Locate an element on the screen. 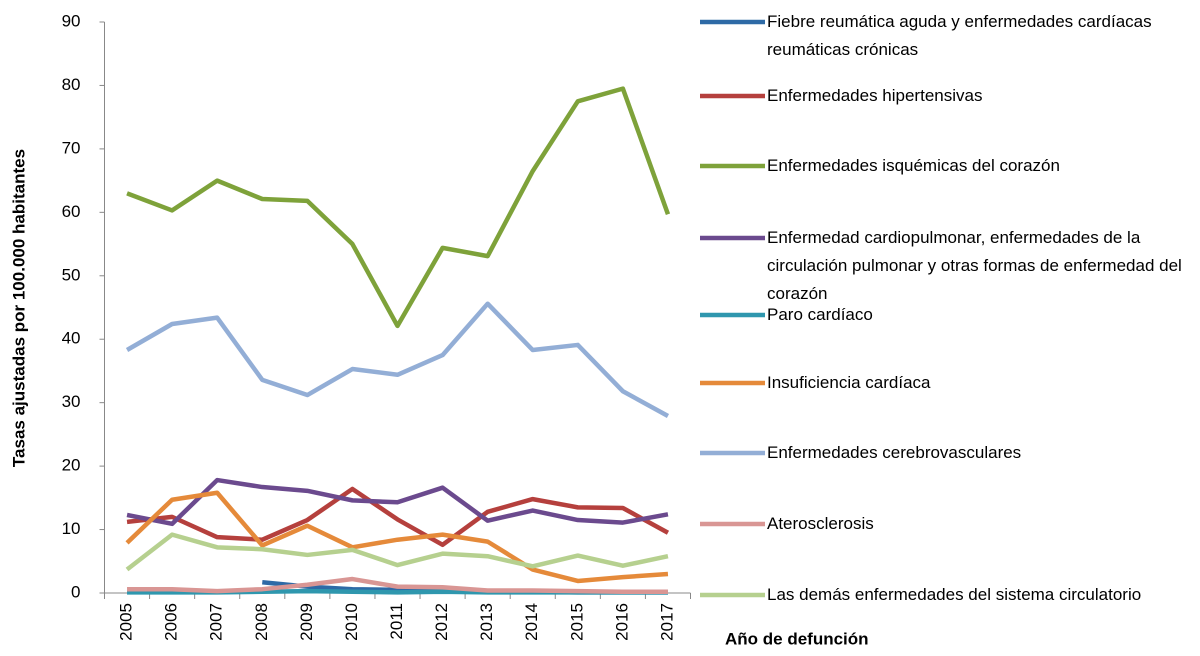 Image resolution: width=1200 pixels, height=656 pixels. y-tick-label: 10 is located at coordinates (71, 528).